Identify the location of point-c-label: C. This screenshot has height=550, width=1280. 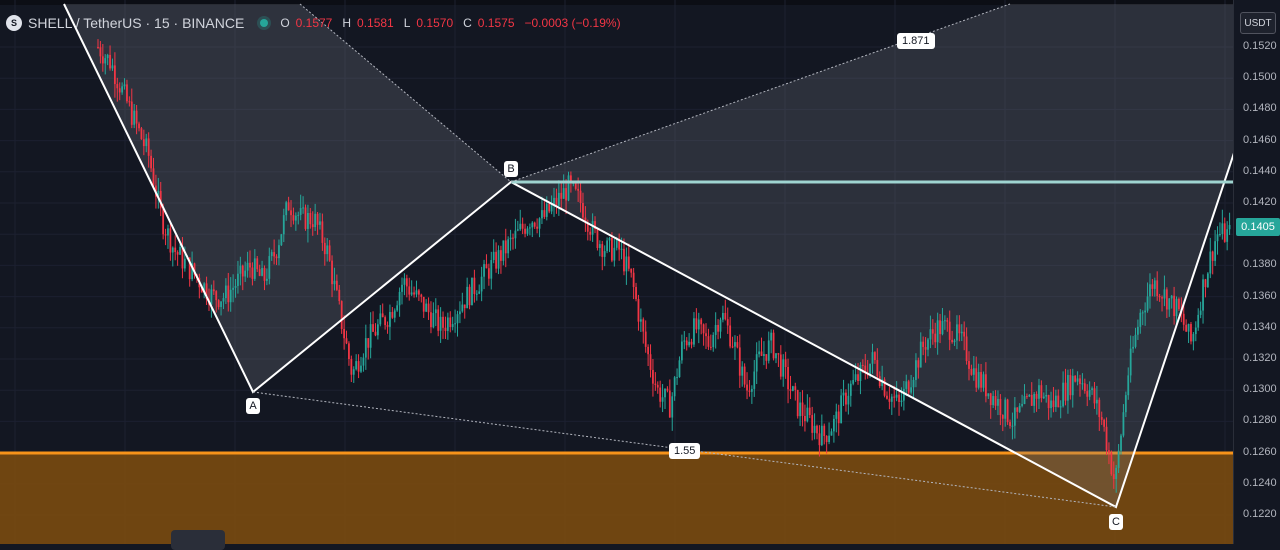
(1116, 522).